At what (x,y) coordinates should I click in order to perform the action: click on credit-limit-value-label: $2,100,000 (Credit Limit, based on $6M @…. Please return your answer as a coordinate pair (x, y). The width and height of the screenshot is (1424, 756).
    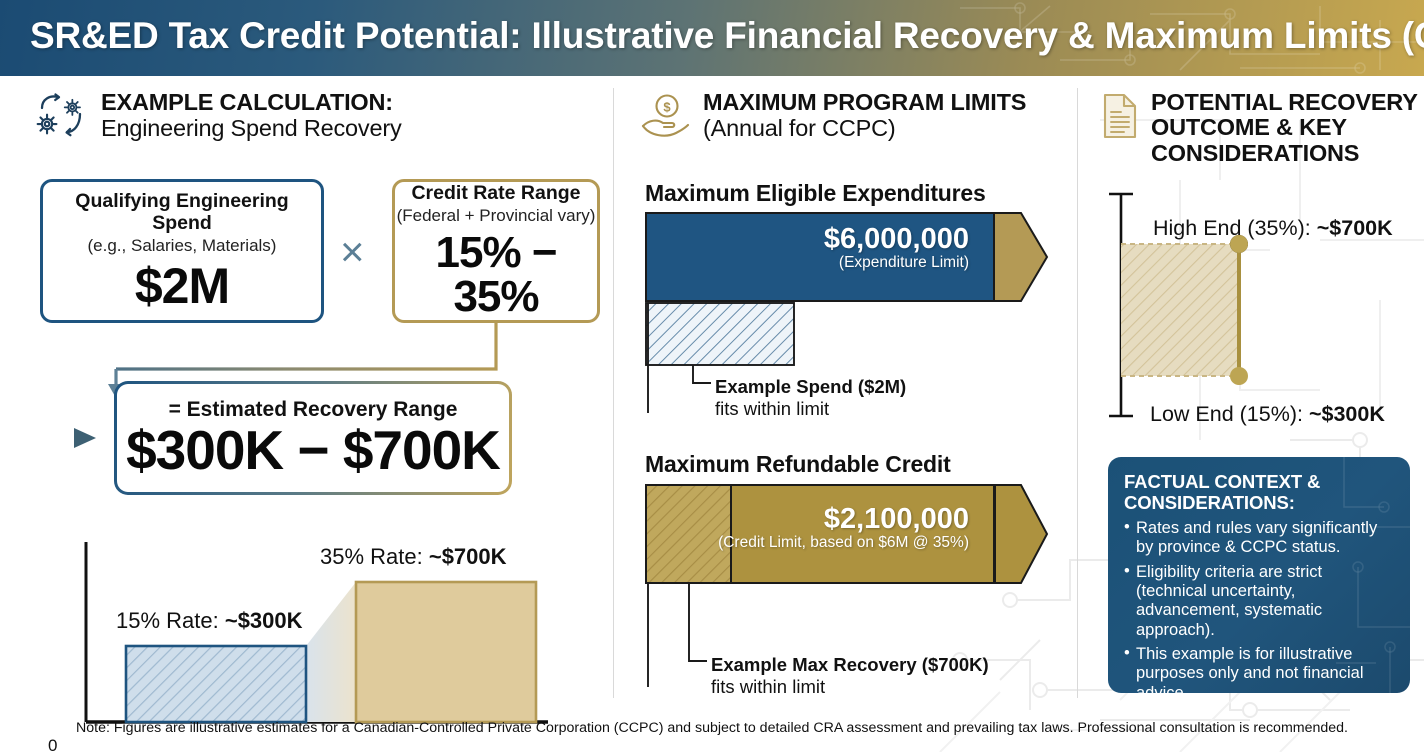
    Looking at the image, I should click on (843, 527).